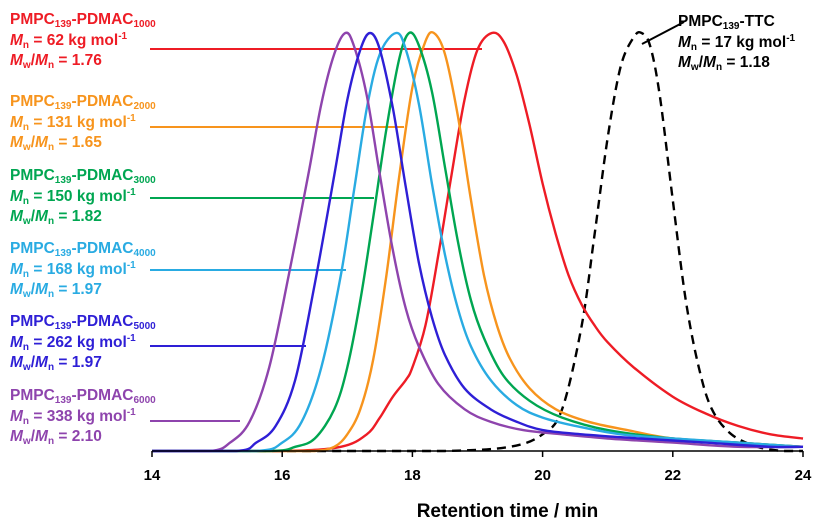 This screenshot has height=521, width=813. I want to click on mn-line: Mn = 168 kg mol-1, so click(73, 269).